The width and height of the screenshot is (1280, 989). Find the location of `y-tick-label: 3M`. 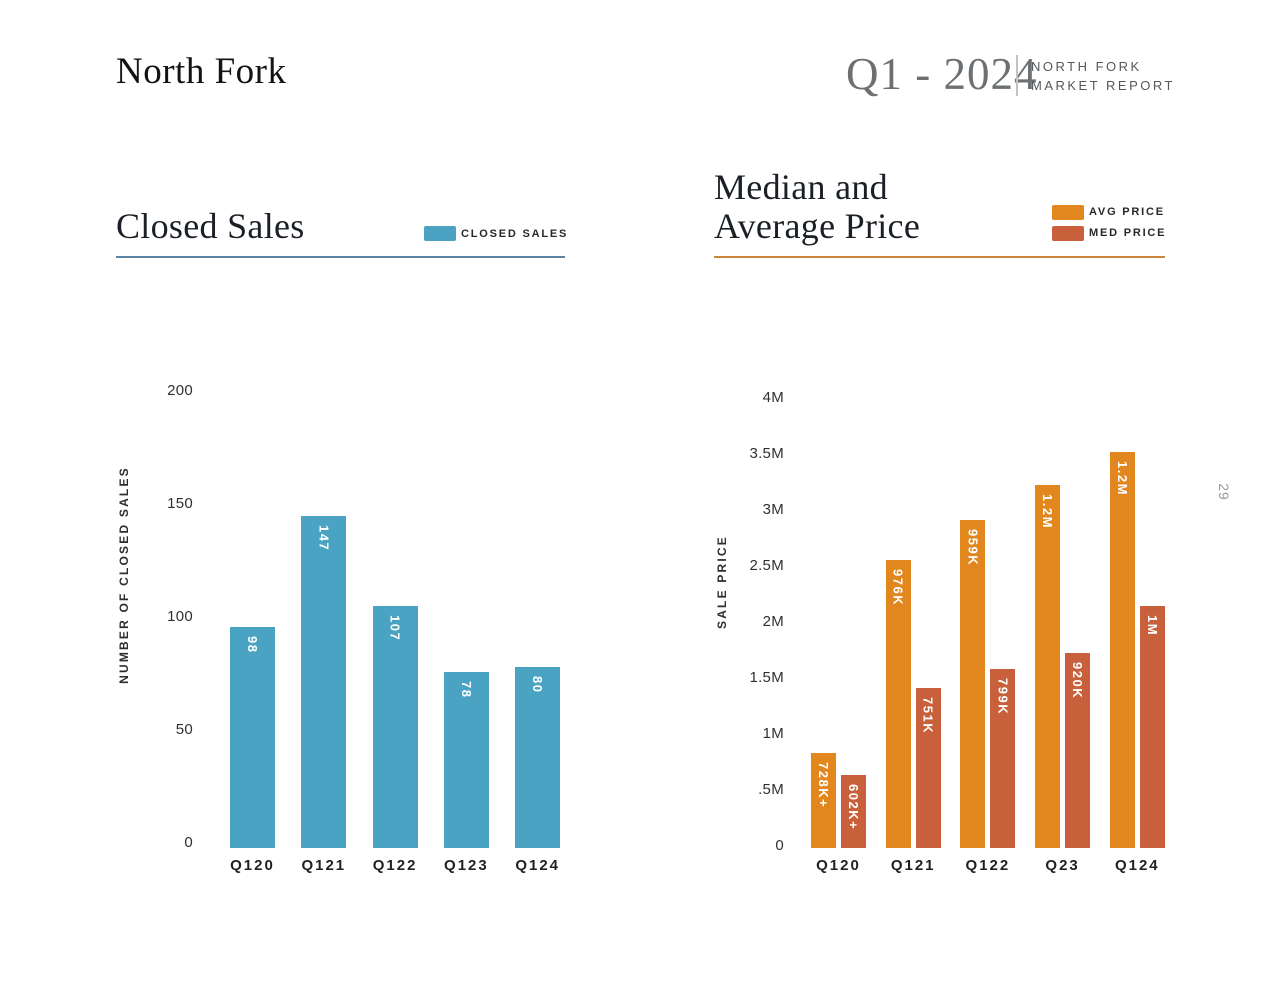

y-tick-label: 3M is located at coordinates (773, 509).